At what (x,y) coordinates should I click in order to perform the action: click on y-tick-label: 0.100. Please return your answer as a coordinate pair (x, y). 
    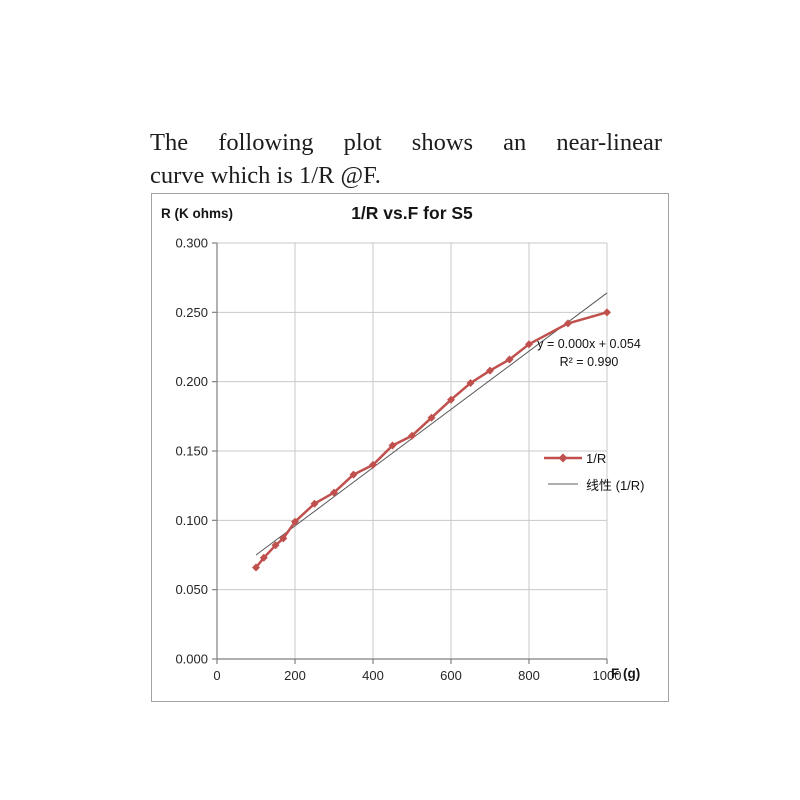
    Looking at the image, I should click on (191, 520).